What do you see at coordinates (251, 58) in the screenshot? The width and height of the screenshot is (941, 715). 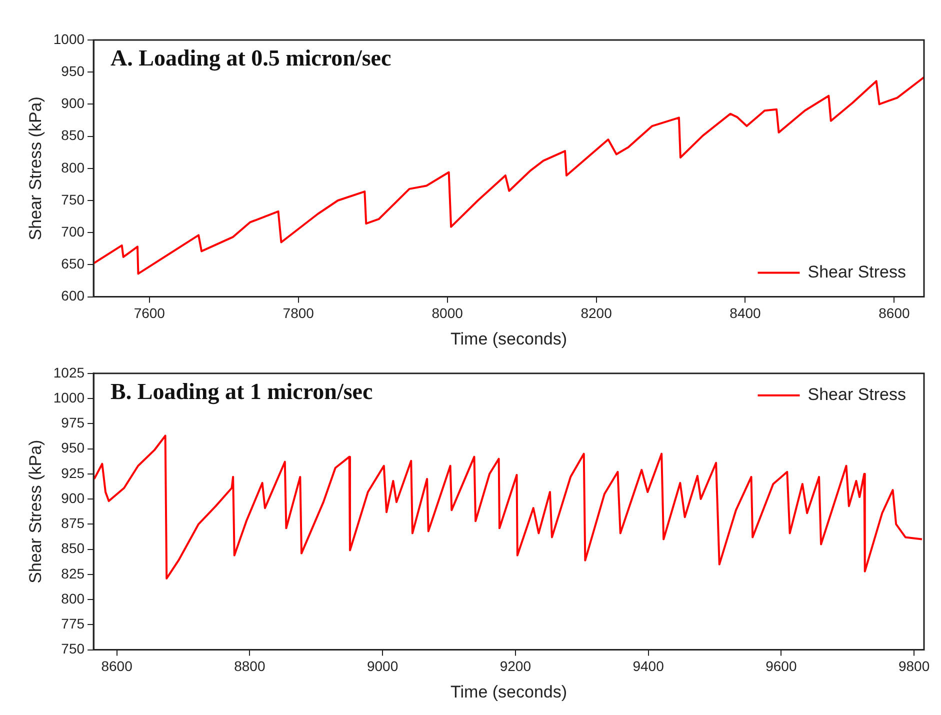 I see `chart-title: A. Loading at 0.5 micron/sec` at bounding box center [251, 58].